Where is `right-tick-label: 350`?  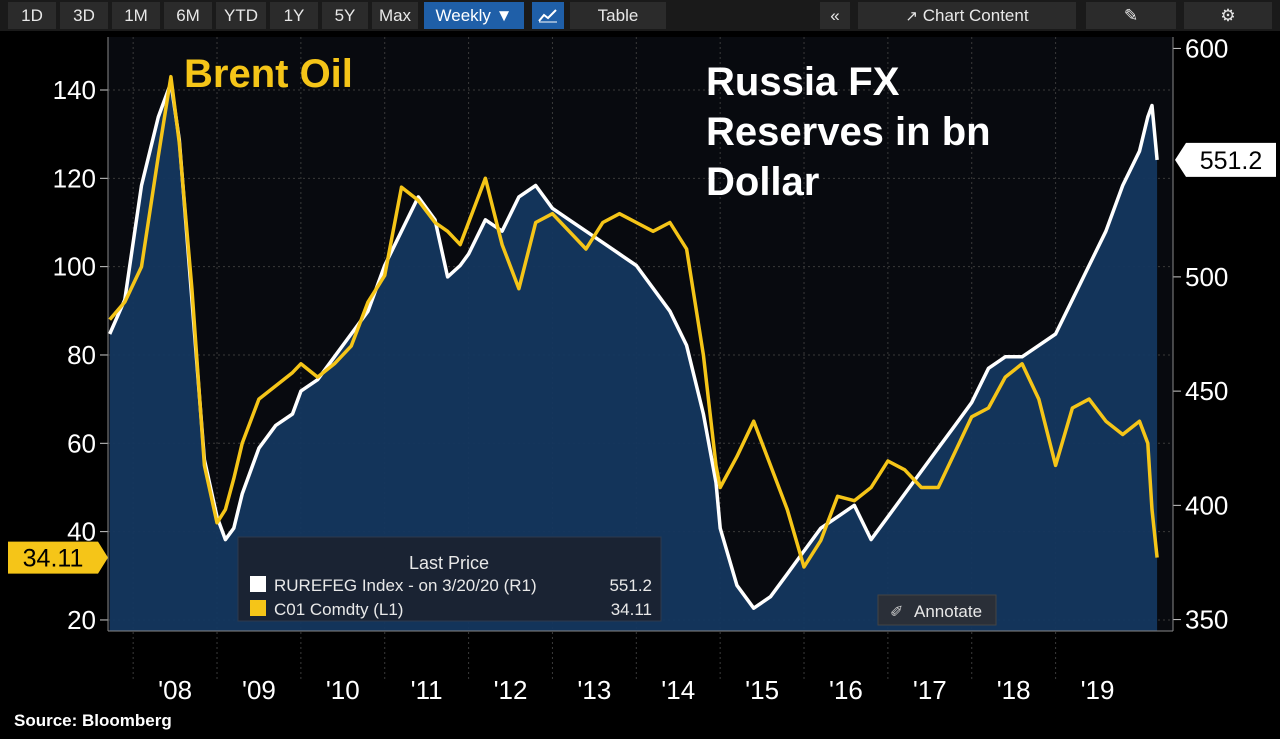
right-tick-label: 350 is located at coordinates (1206, 620).